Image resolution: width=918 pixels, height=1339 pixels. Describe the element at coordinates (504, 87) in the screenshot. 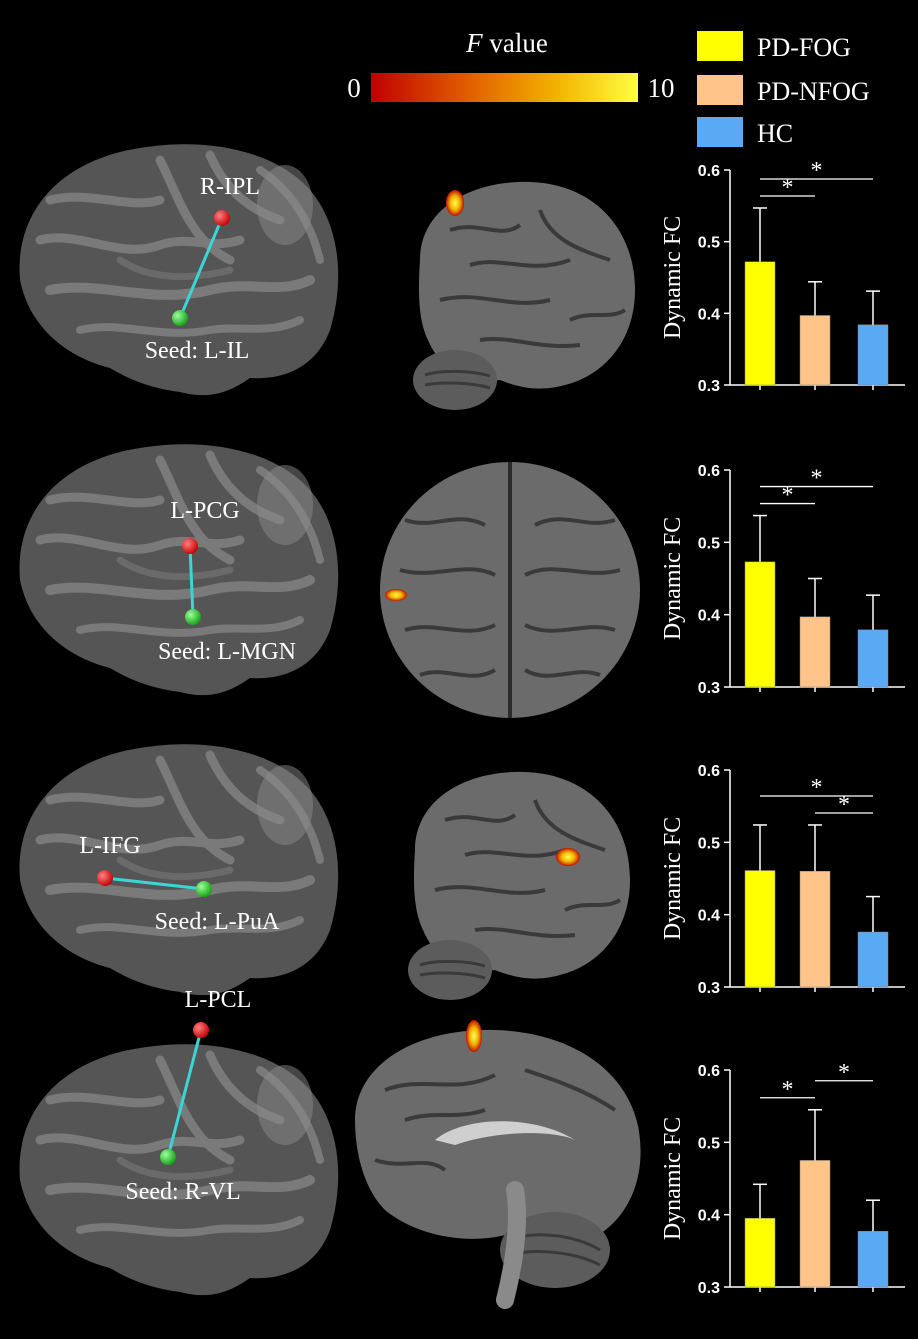

I see `colorbar-gradient` at that location.